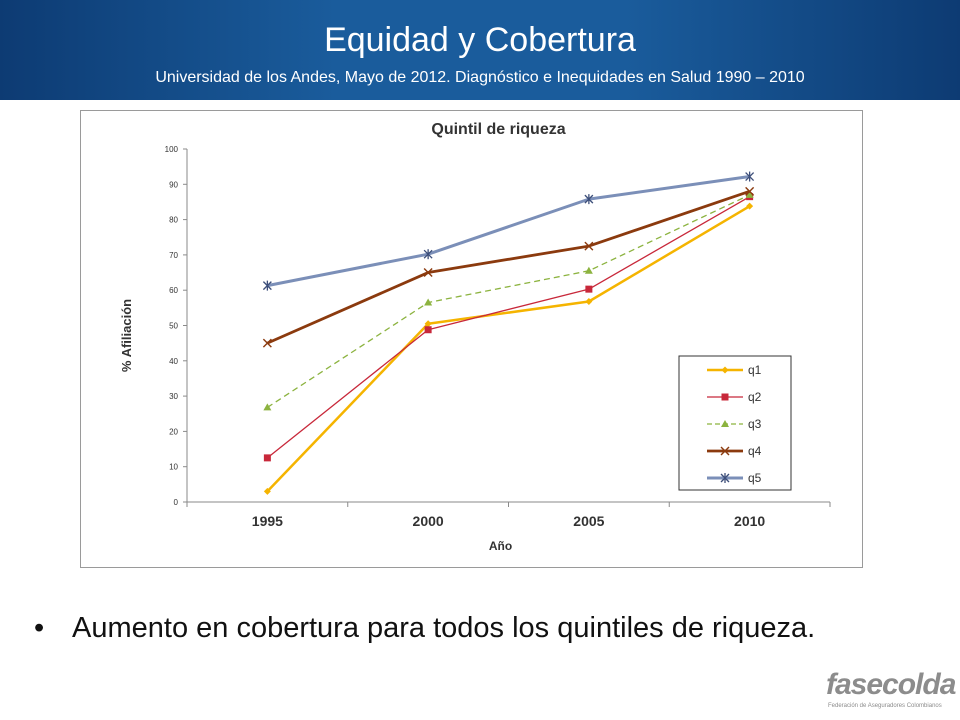 The height and width of the screenshot is (720, 960). I want to click on legend-marker-q4, so click(725, 451).